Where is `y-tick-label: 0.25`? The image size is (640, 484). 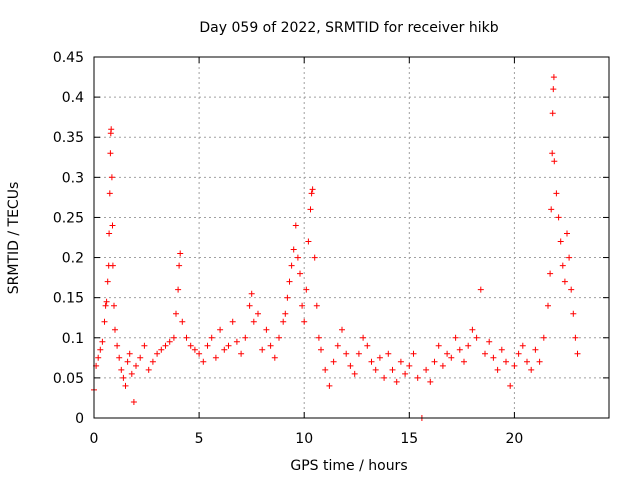 y-tick-label: 0.25 is located at coordinates (68, 218).